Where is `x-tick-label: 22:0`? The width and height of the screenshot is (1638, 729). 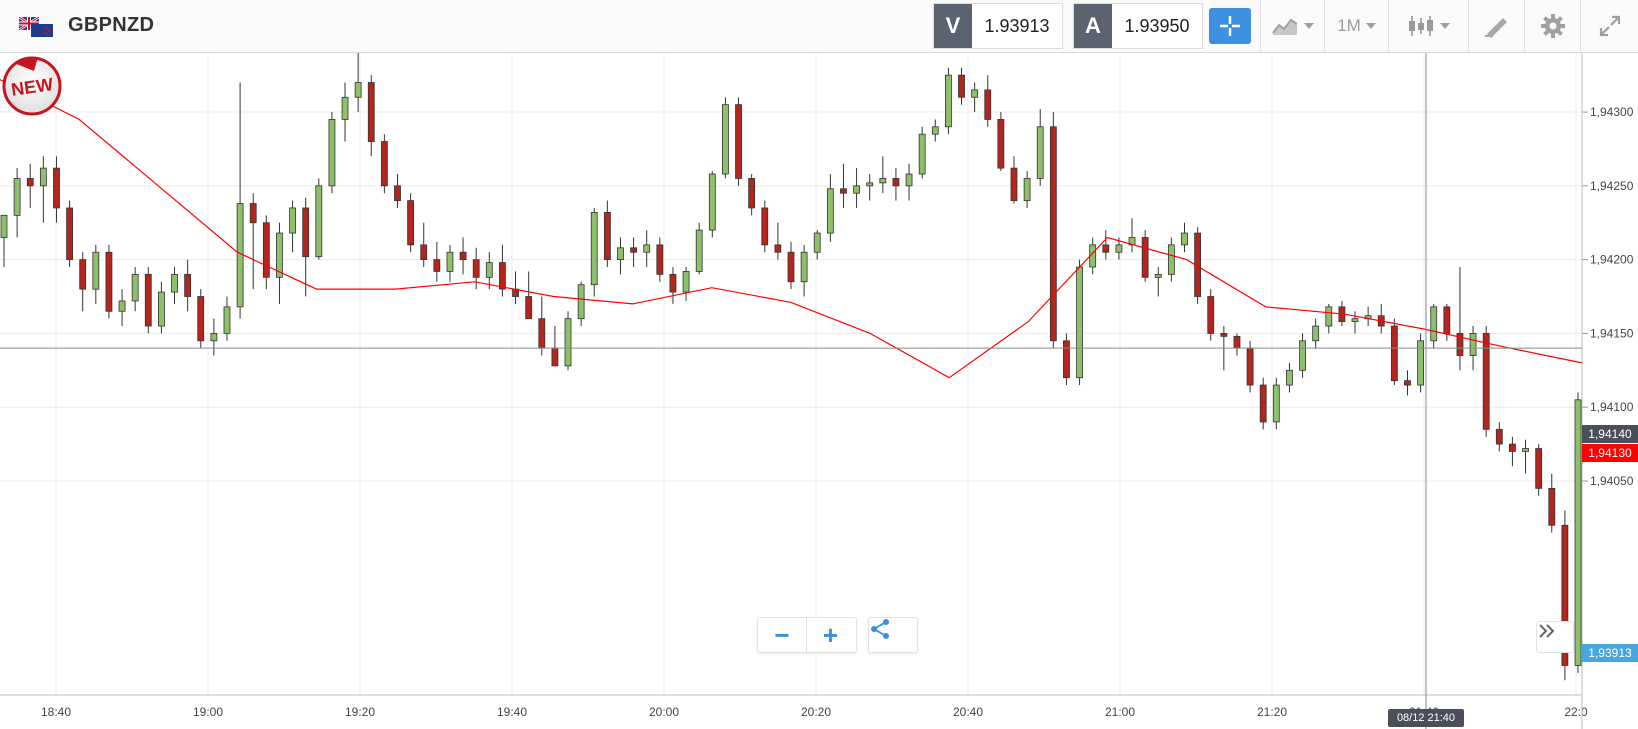 x-tick-label: 22:0 is located at coordinates (1576, 712).